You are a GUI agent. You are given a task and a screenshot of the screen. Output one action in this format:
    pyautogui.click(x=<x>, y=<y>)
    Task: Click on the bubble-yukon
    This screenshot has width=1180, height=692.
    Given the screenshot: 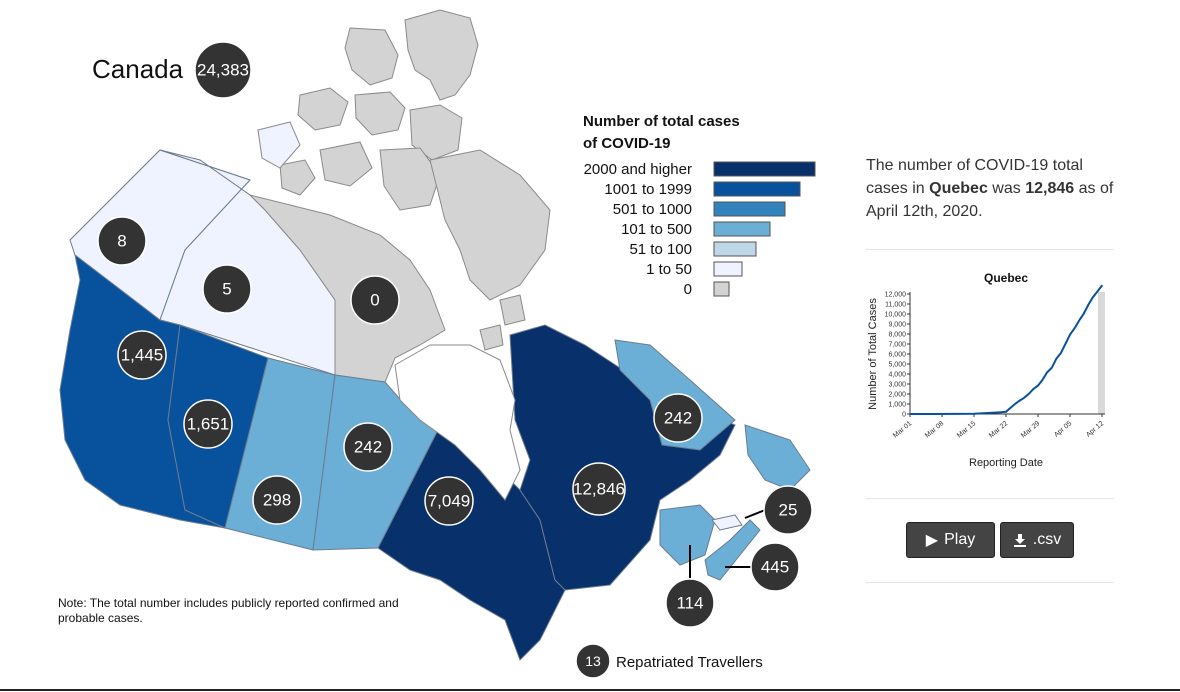 What is the action you would take?
    pyautogui.click(x=122, y=241)
    